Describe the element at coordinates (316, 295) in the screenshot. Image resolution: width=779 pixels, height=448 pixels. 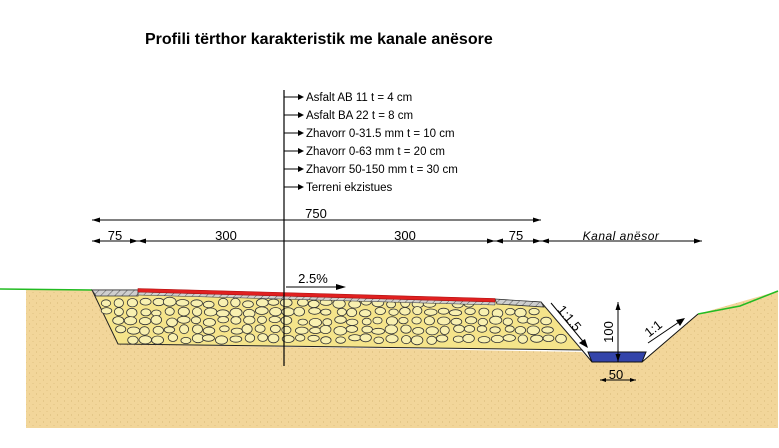
I see `asphalt-wearing-course` at that location.